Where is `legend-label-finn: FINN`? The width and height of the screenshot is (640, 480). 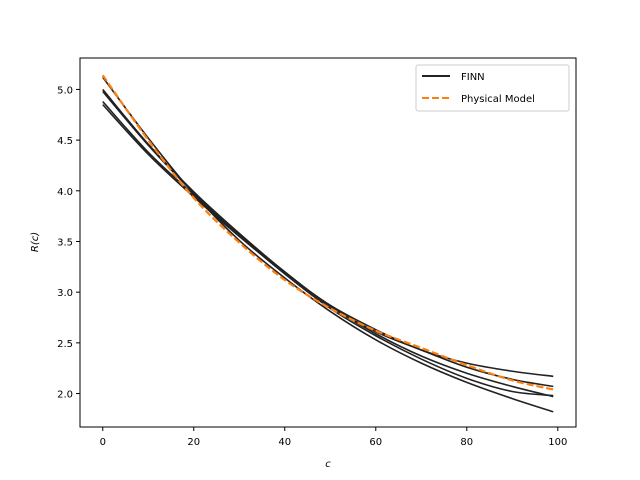
legend-label-finn: FINN is located at coordinates (473, 77).